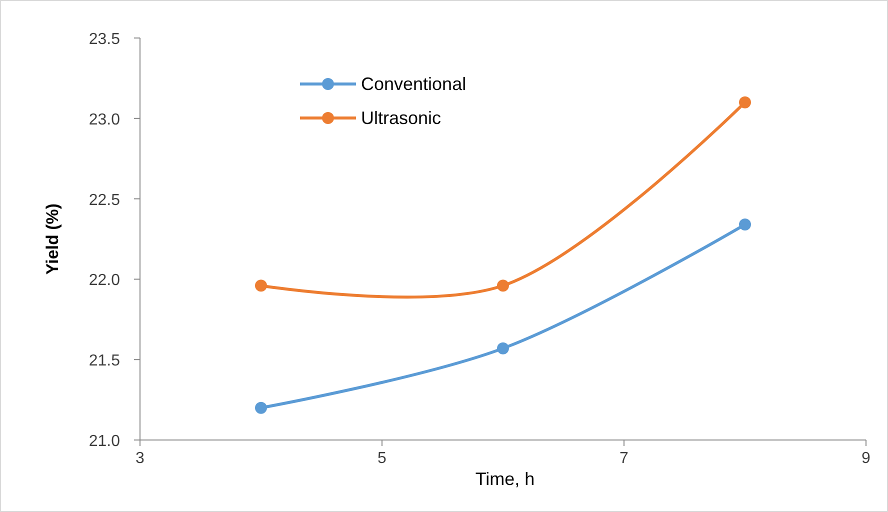  I want to click on legend-label: Ultrasonic, so click(401, 118).